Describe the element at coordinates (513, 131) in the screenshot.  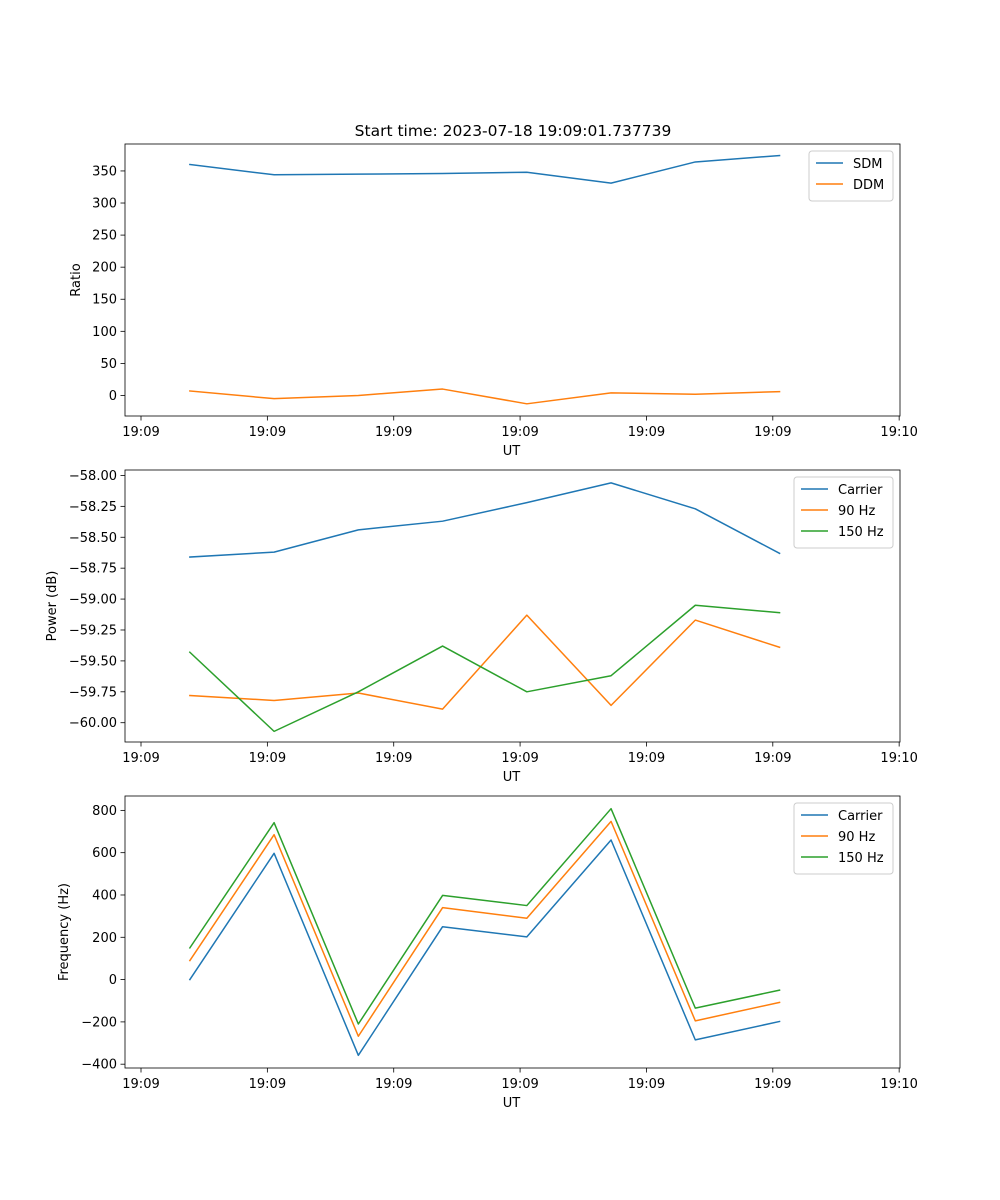
I see `figure-title: Start time: 2023-07-18 19:09:01.737739` at that location.